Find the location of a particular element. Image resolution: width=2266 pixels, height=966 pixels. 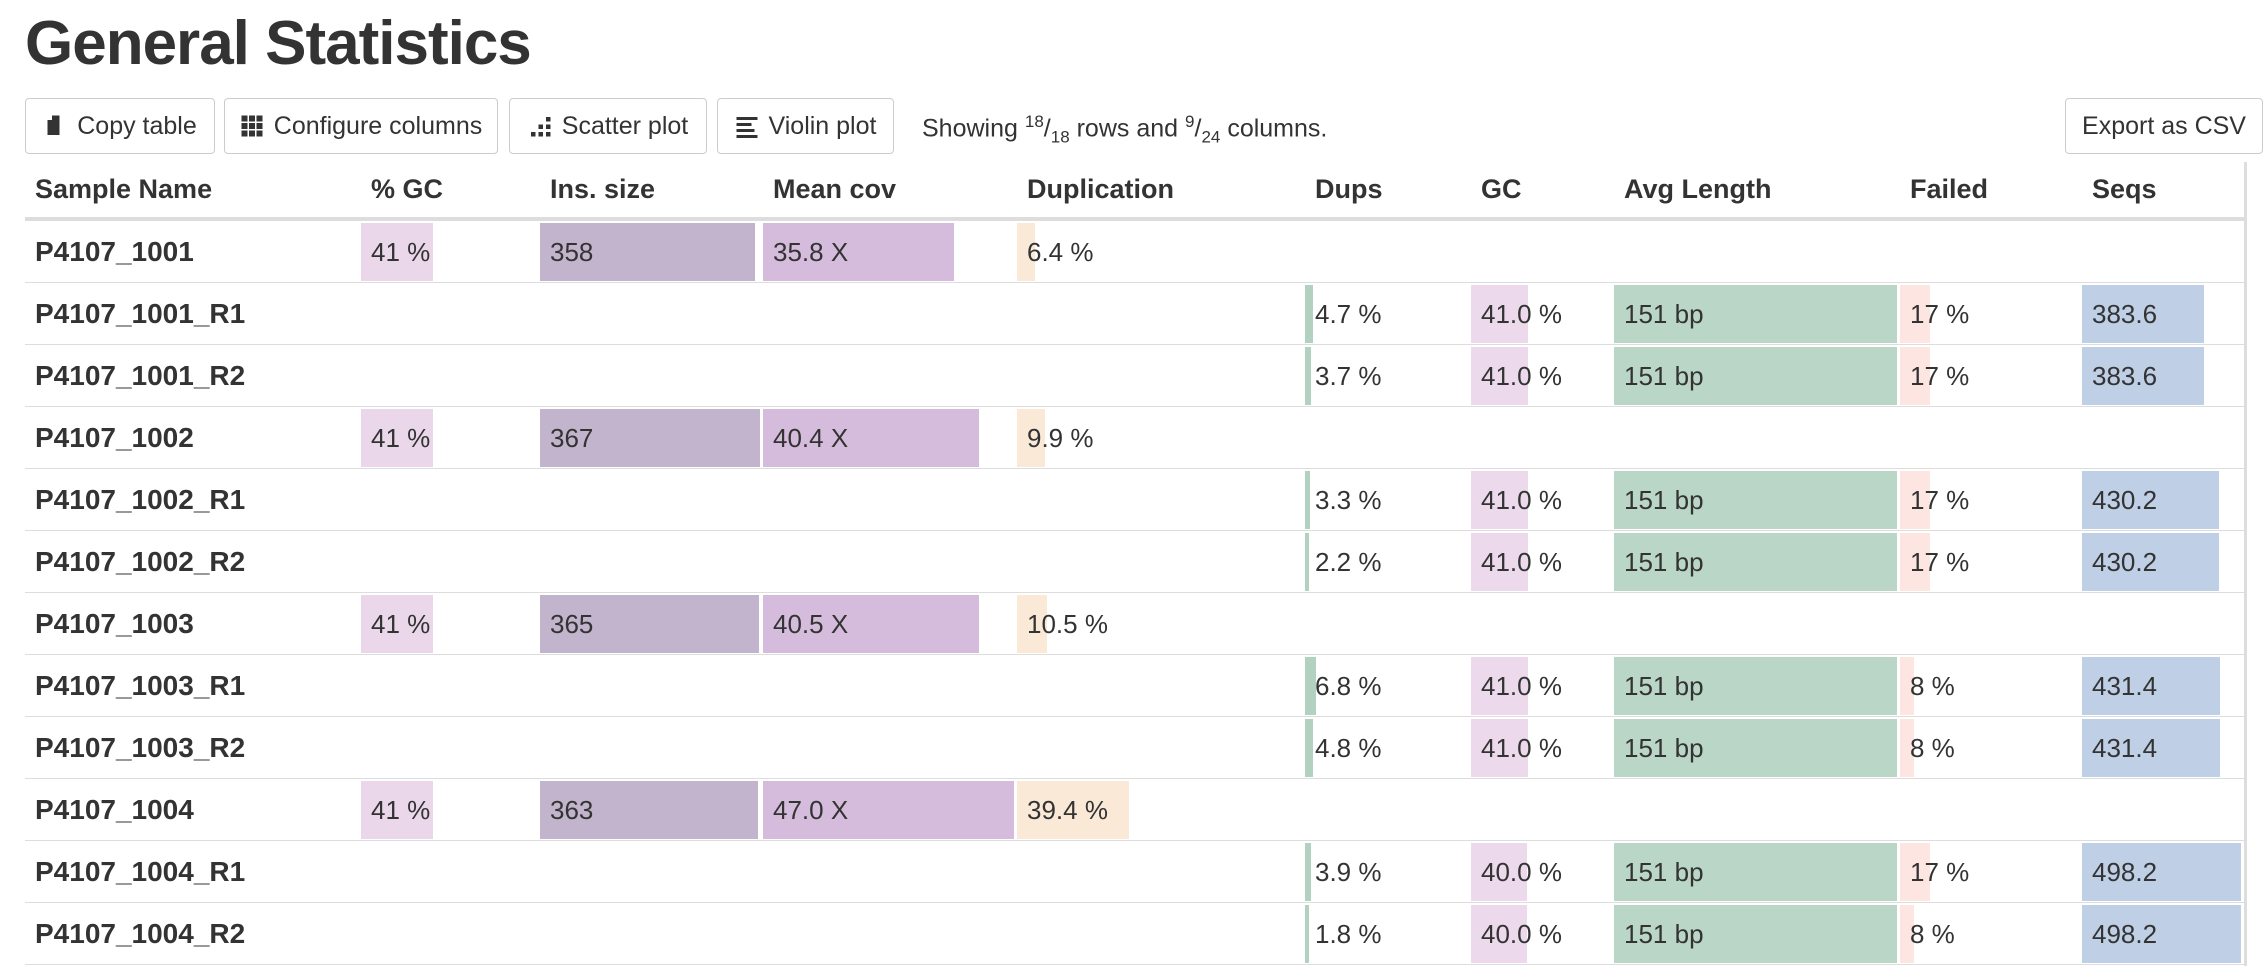

status-part: 24 is located at coordinates (1211, 137).